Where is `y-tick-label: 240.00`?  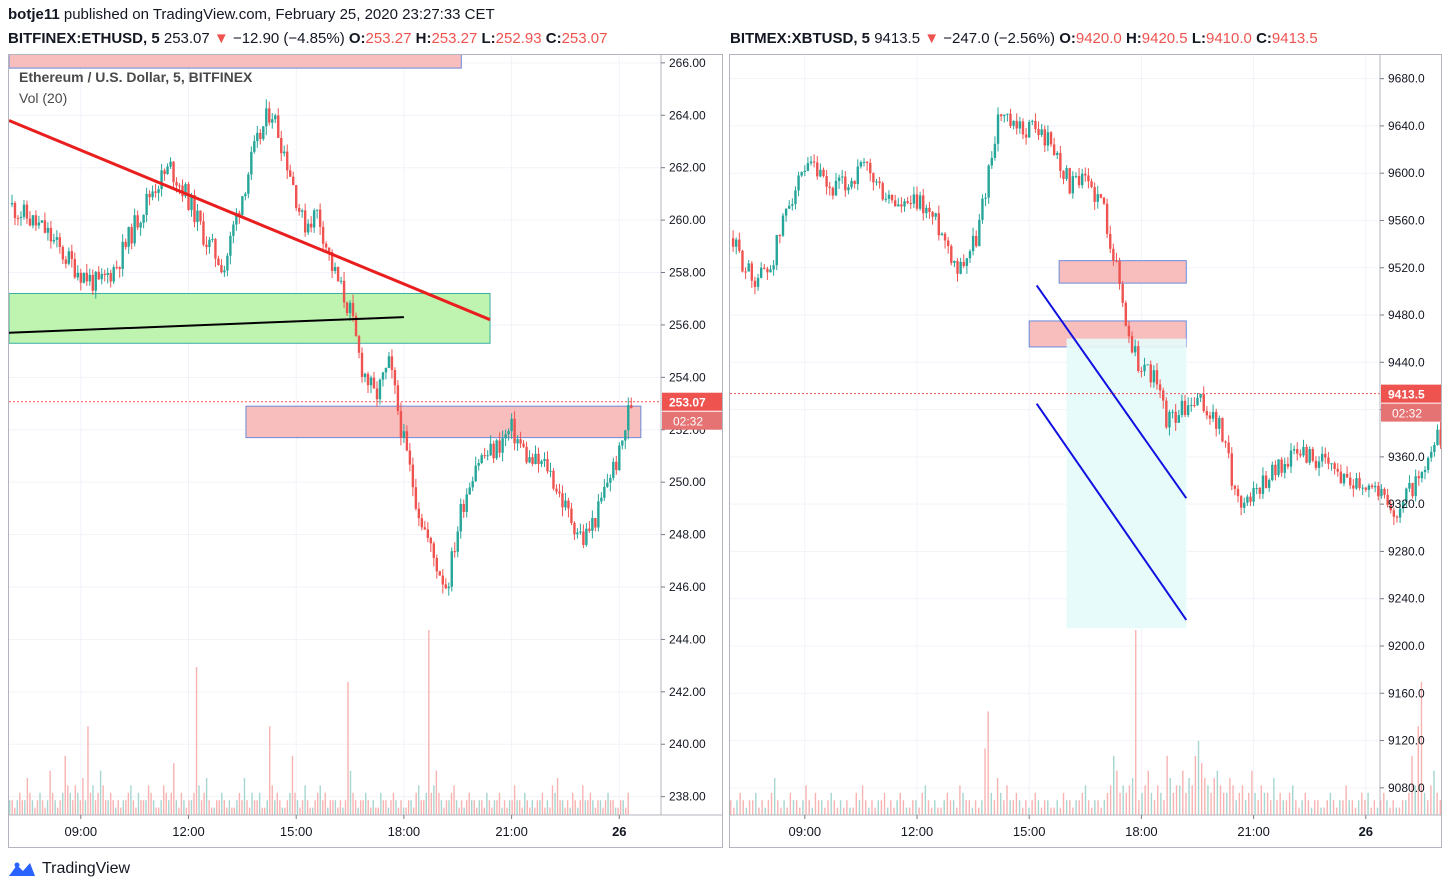 y-tick-label: 240.00 is located at coordinates (687, 744).